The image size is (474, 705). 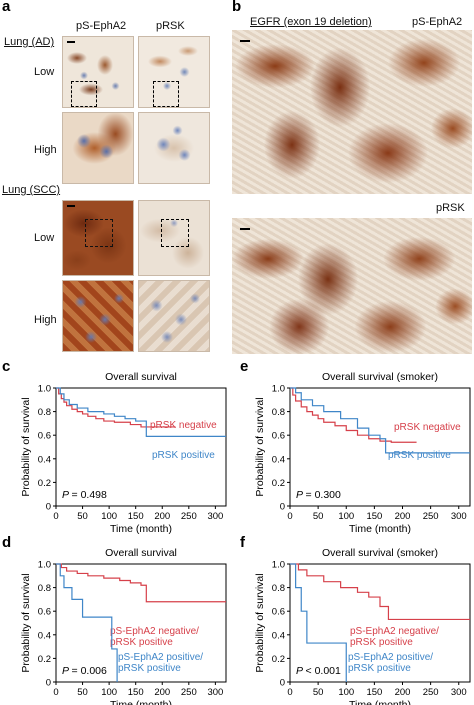 I want to click on group-title-lung-scc: Lung (SCC), so click(x=31, y=190).